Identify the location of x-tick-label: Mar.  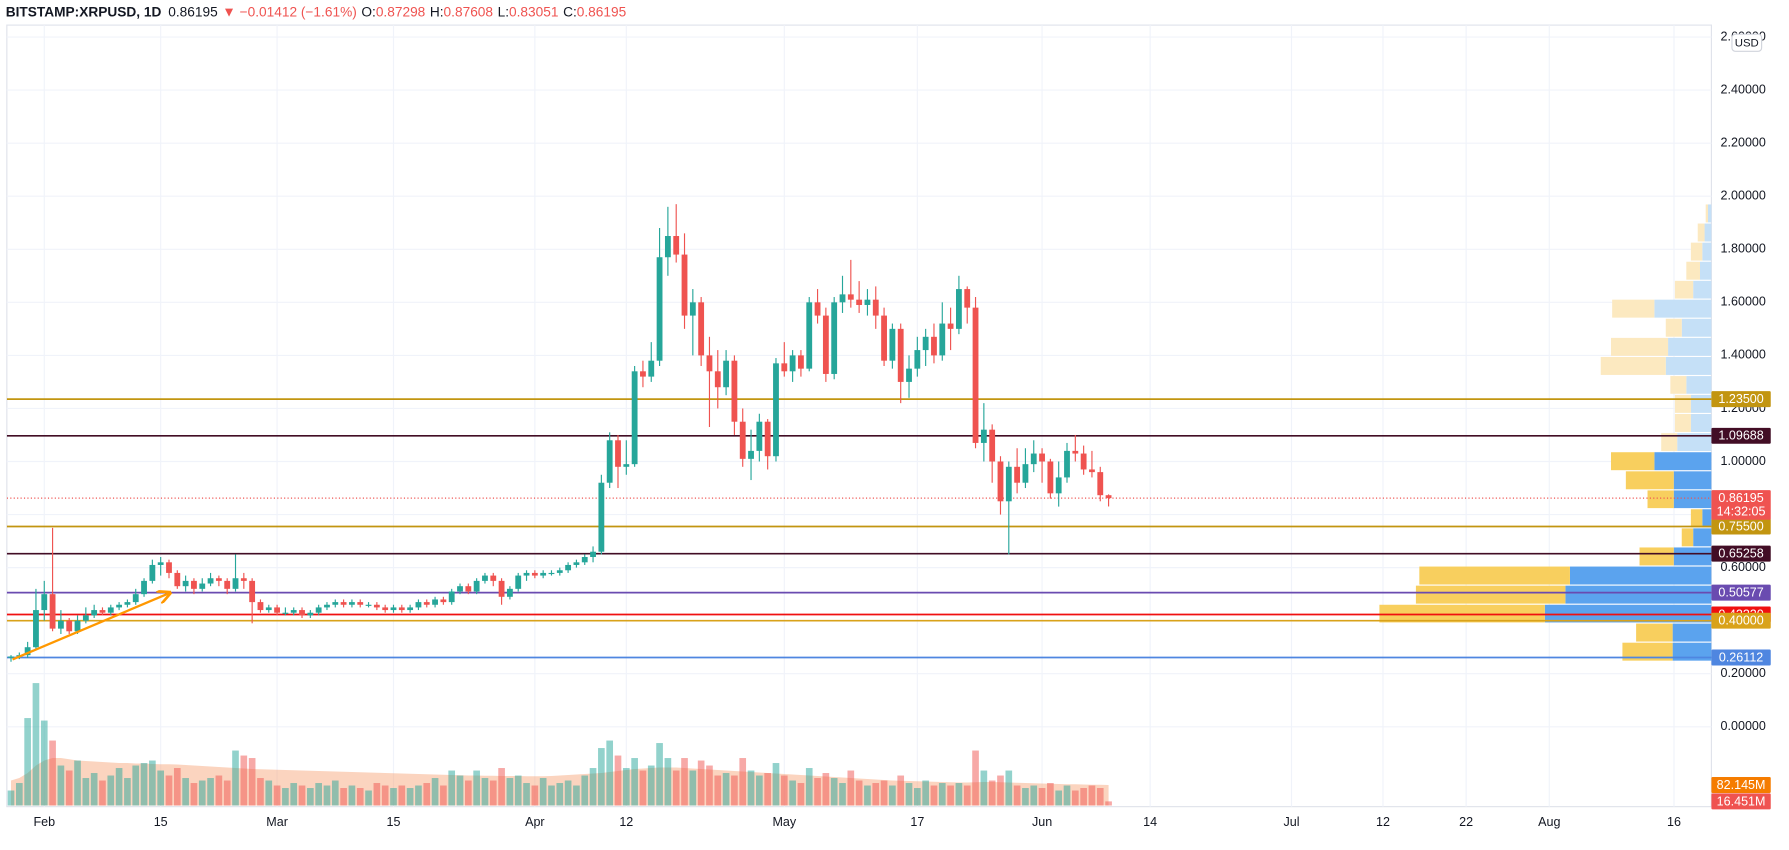
(277, 822).